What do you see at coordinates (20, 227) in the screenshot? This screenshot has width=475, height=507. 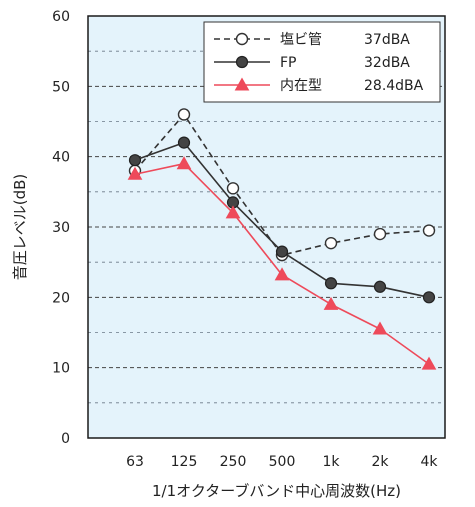 I see `y-axis-title: 音圧レベル(dB)` at bounding box center [20, 227].